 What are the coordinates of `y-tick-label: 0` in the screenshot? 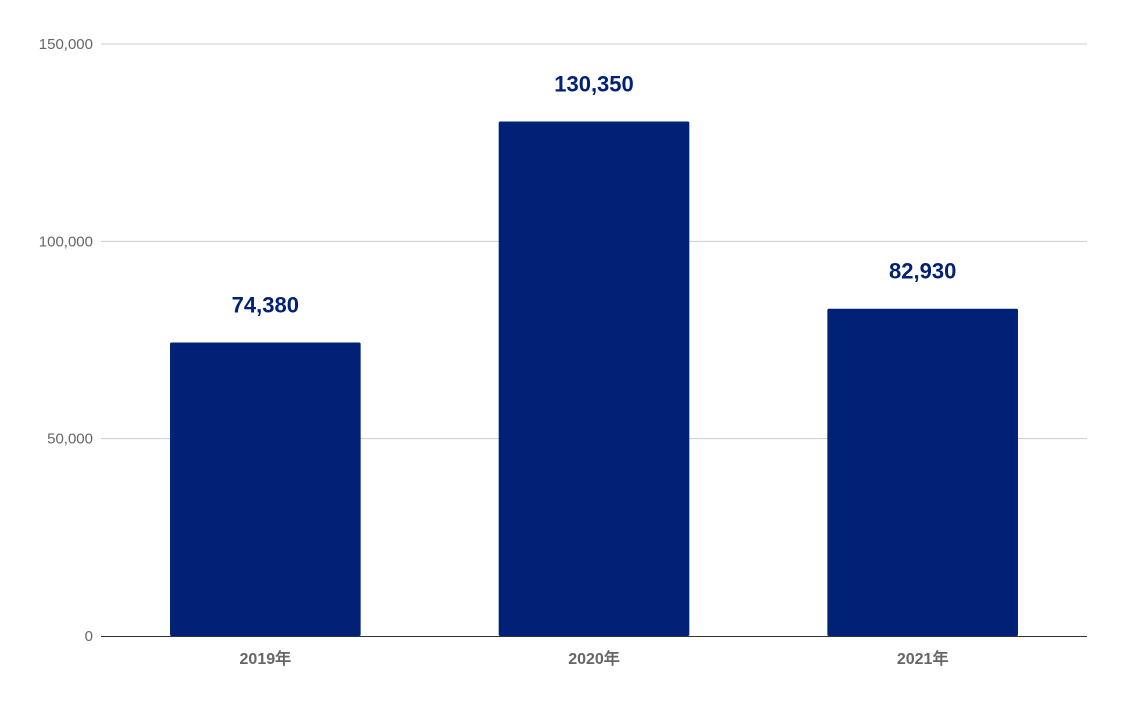 It's located at (89, 636).